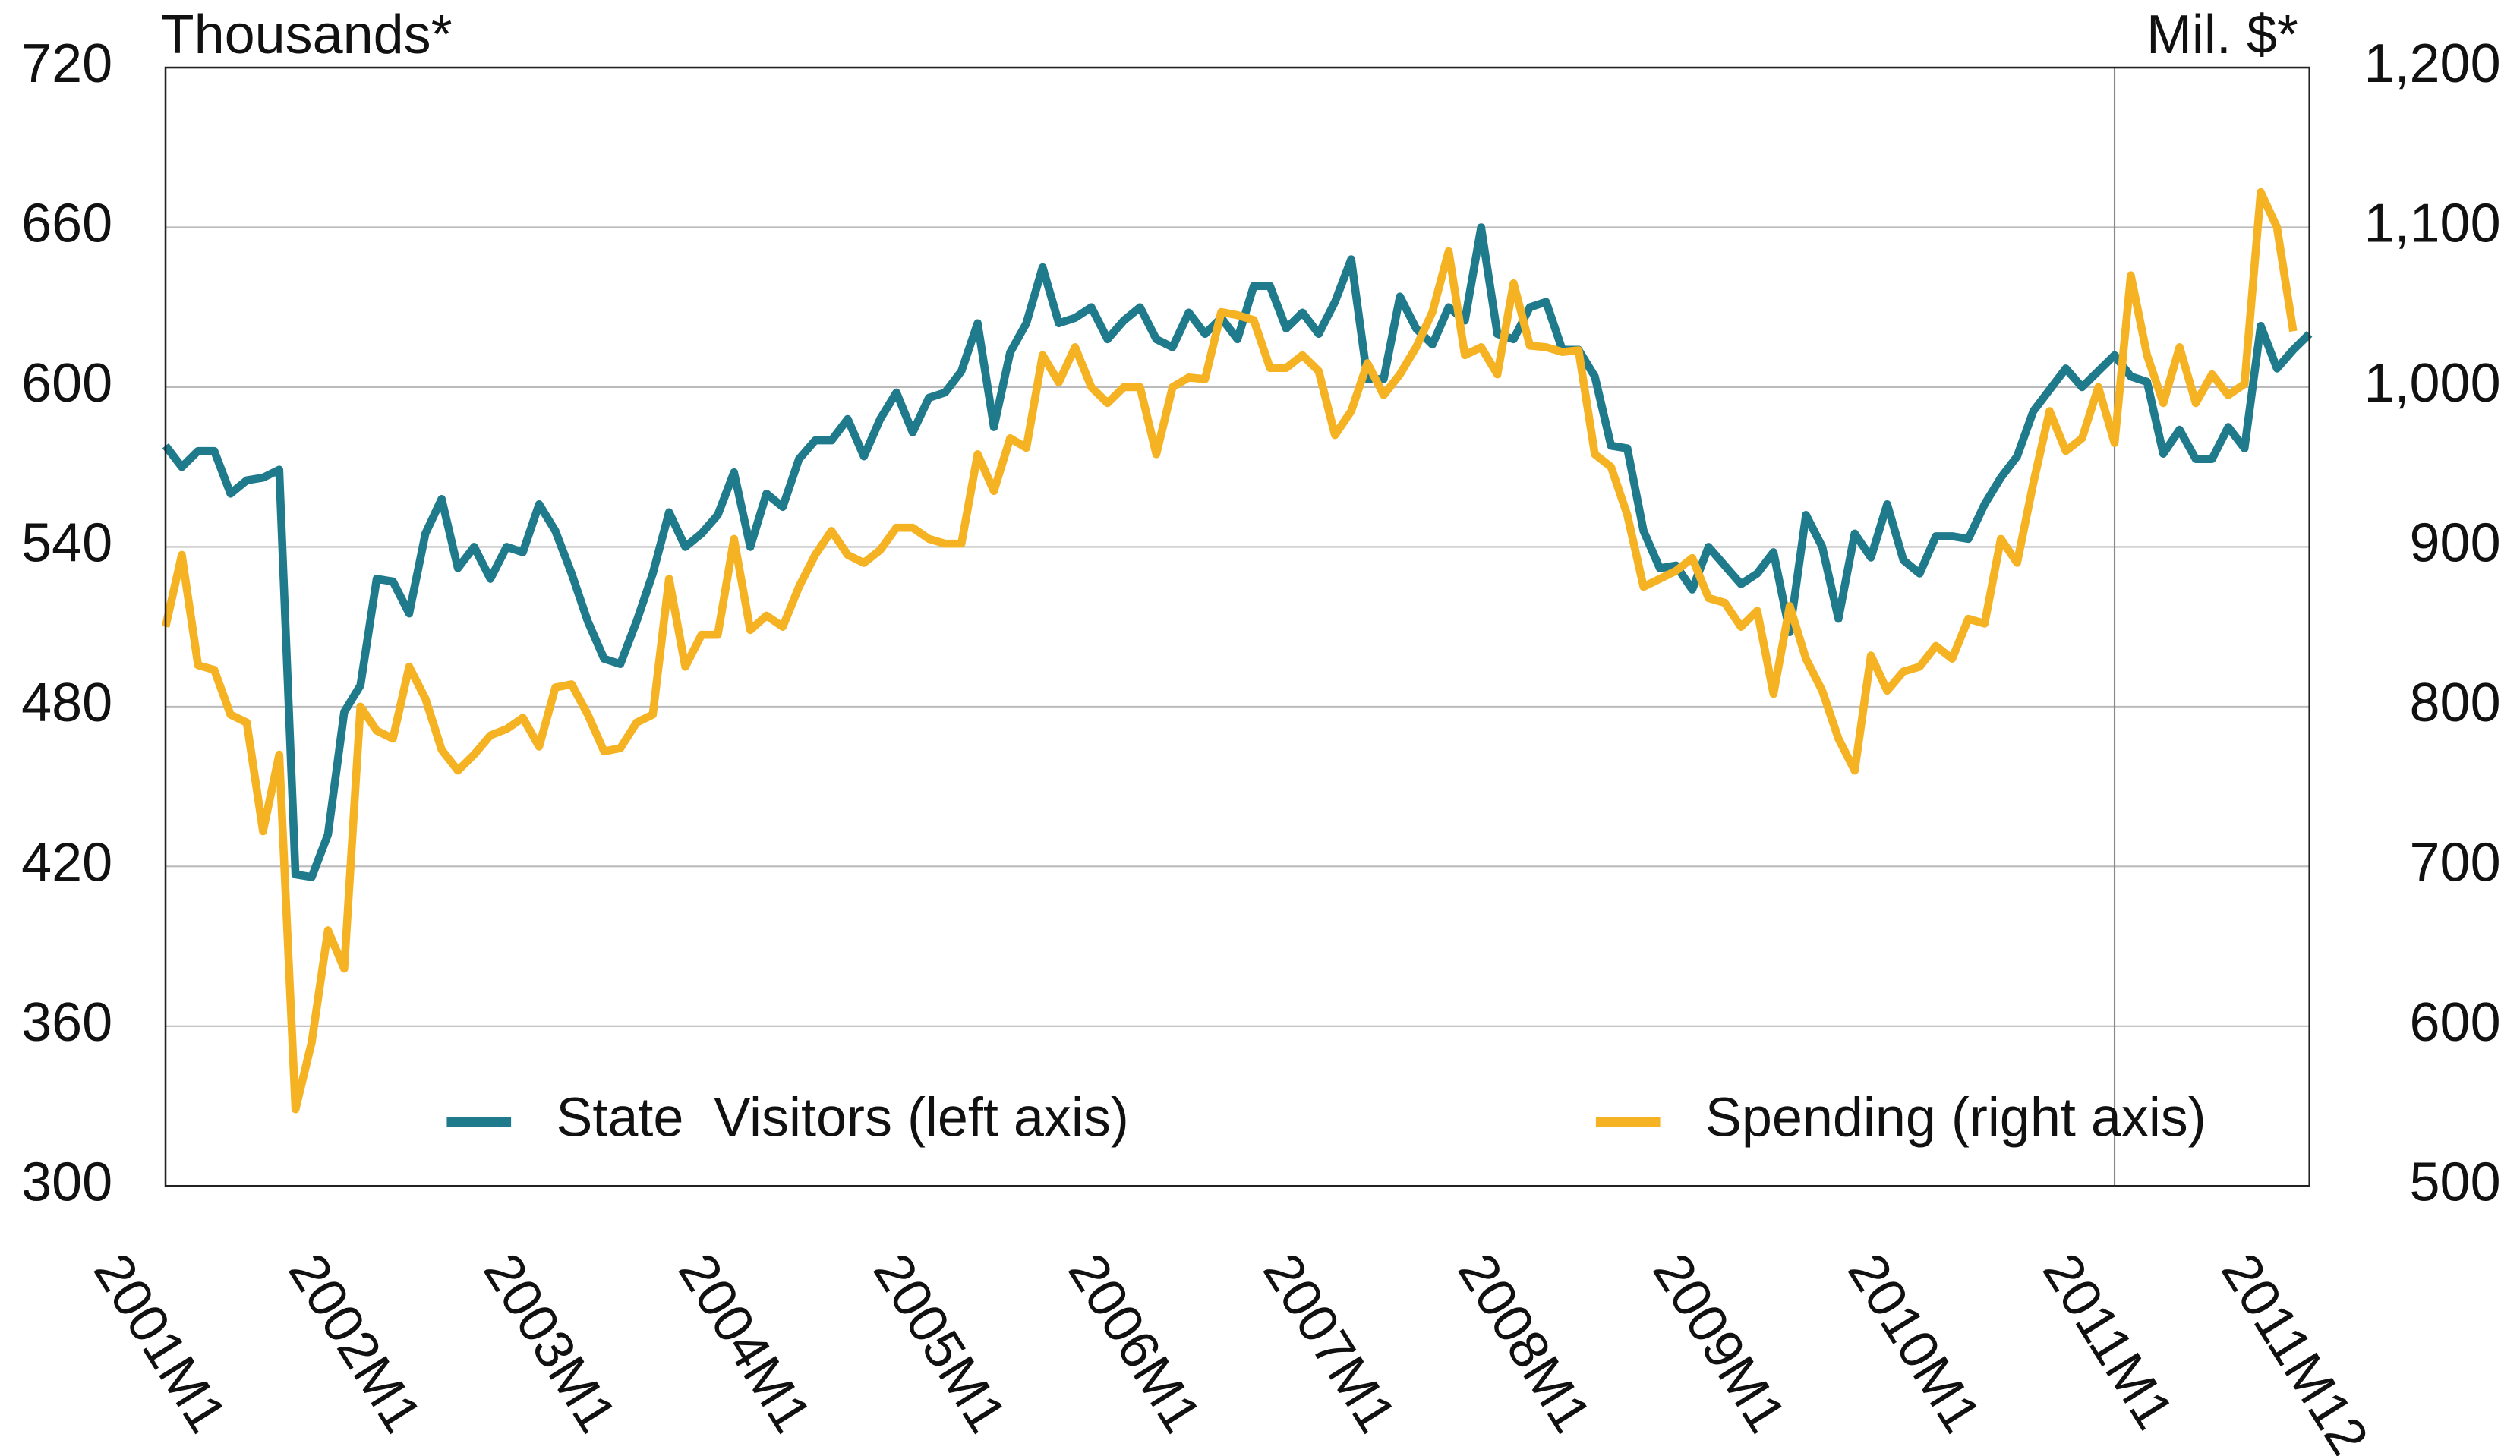 This screenshot has width=2520, height=1456. Describe the element at coordinates (2222, 35) in the screenshot. I see `y2-axis-label: Mil. $*` at that location.